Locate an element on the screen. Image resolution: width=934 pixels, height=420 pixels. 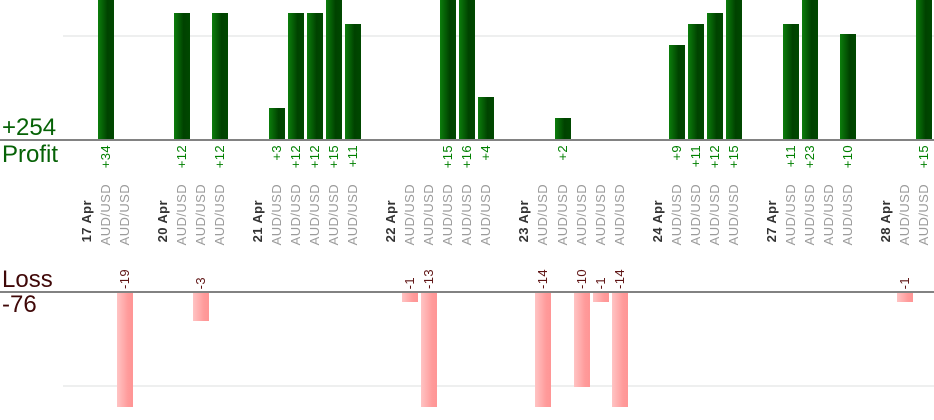
loss-baseline is located at coordinates (467, 292).